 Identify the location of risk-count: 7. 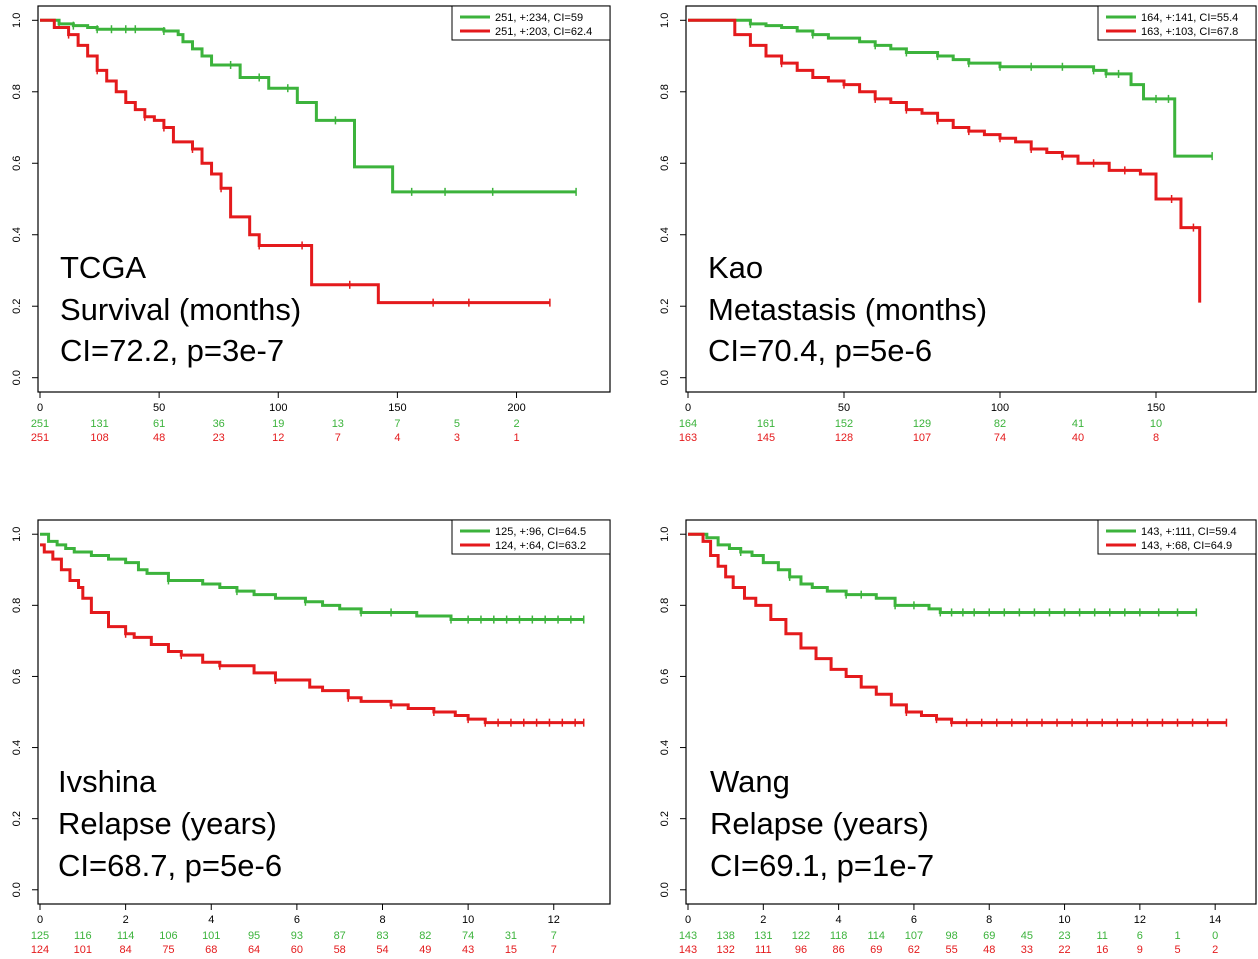
(554, 950).